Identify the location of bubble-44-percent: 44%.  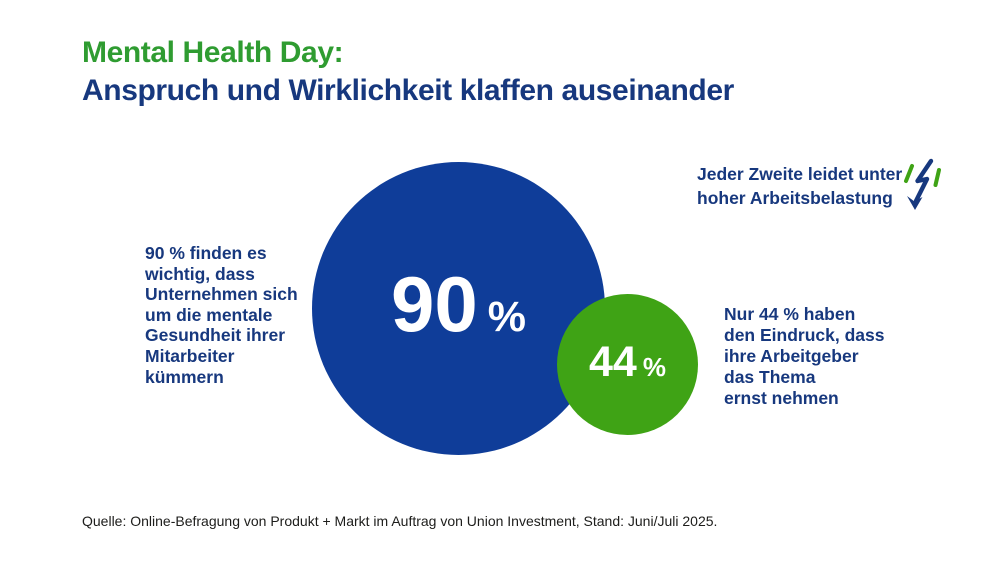
(627, 364).